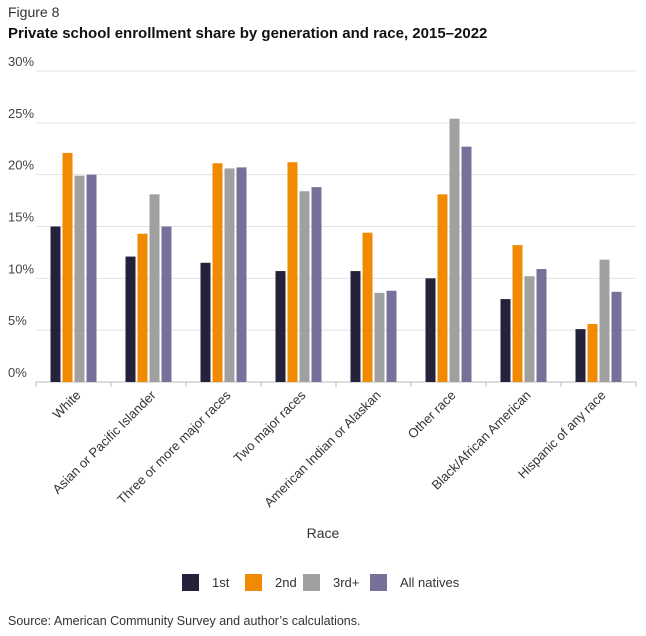 The image size is (646, 636). What do you see at coordinates (34, 12) in the screenshot?
I see `figure-label: Figure 8` at bounding box center [34, 12].